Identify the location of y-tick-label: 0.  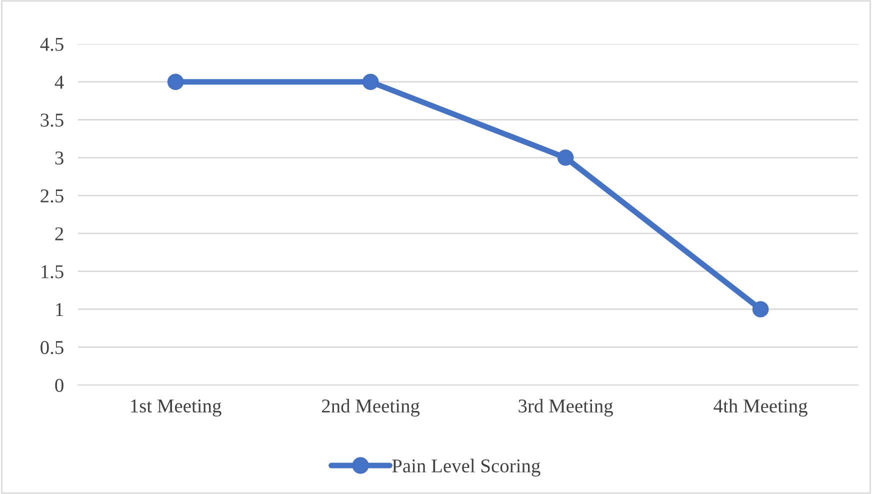
(59, 385).